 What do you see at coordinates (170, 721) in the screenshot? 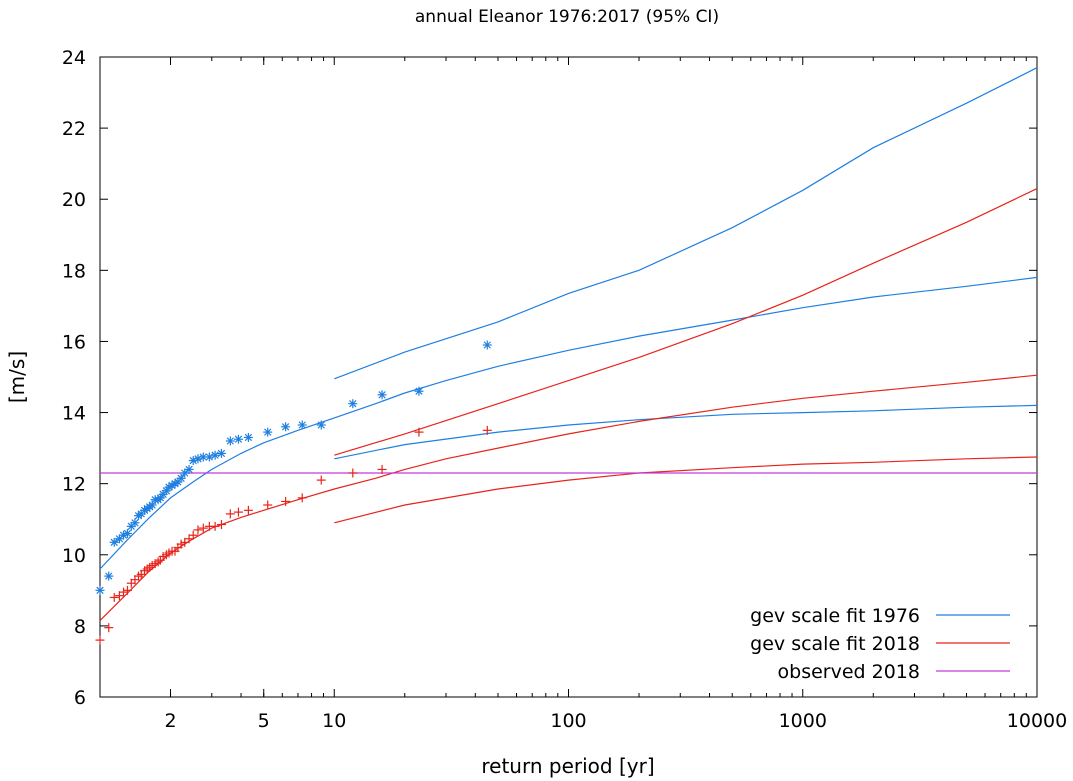
I see `x-tick-label: 2` at bounding box center [170, 721].